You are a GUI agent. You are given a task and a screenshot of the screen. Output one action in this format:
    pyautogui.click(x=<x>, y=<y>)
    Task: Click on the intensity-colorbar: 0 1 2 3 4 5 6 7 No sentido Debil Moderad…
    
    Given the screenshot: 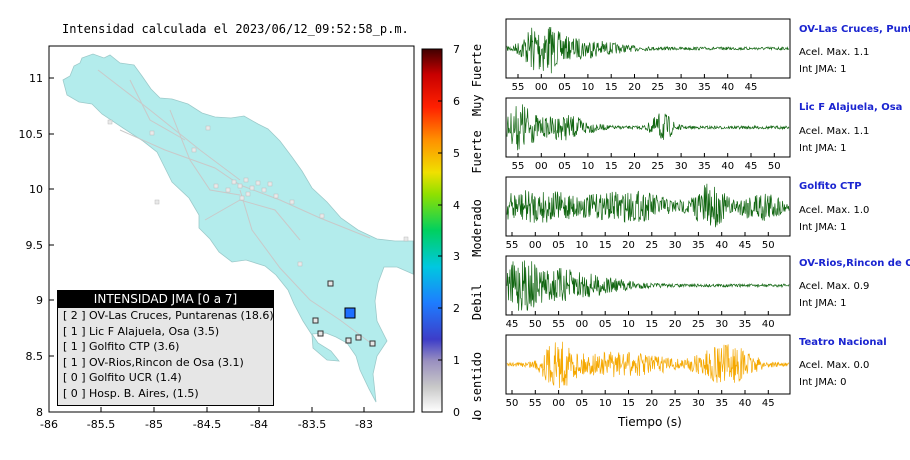 What is the action you would take?
    pyautogui.click(x=452, y=231)
    